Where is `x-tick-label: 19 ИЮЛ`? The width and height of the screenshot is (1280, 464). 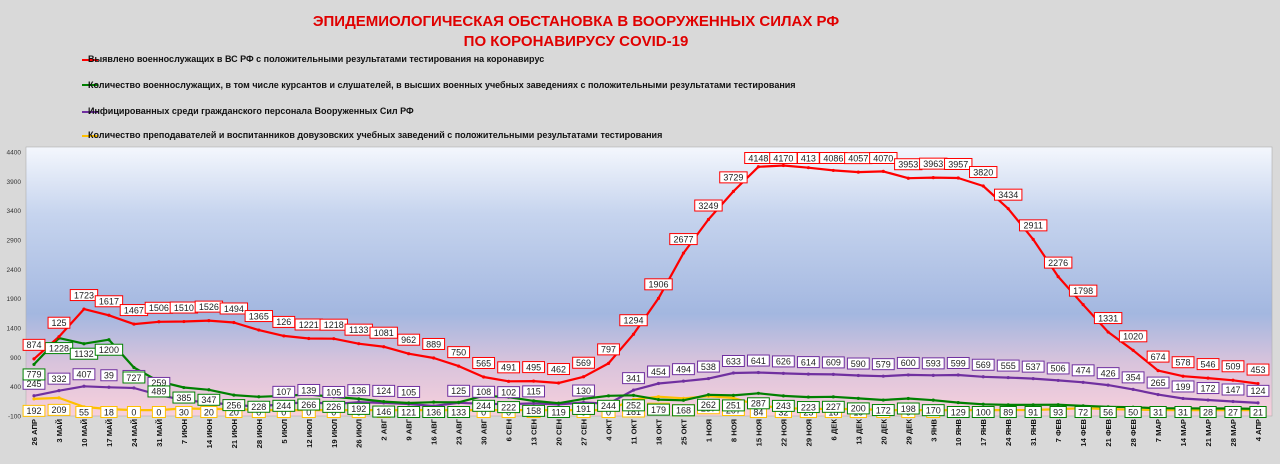
x-tick-label: 19 ИЮЛ is located at coordinates (334, 433).